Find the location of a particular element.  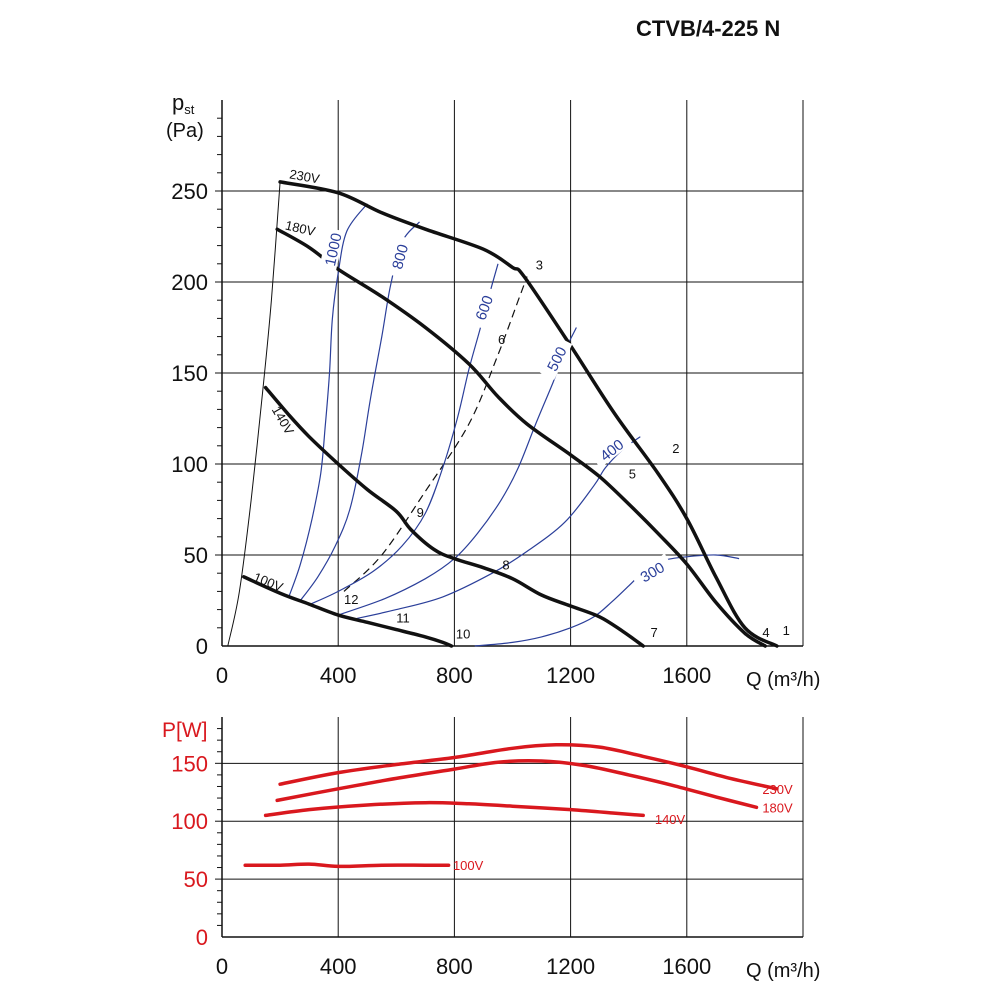

y-axis-unit: (Pa) is located at coordinates (185, 131).